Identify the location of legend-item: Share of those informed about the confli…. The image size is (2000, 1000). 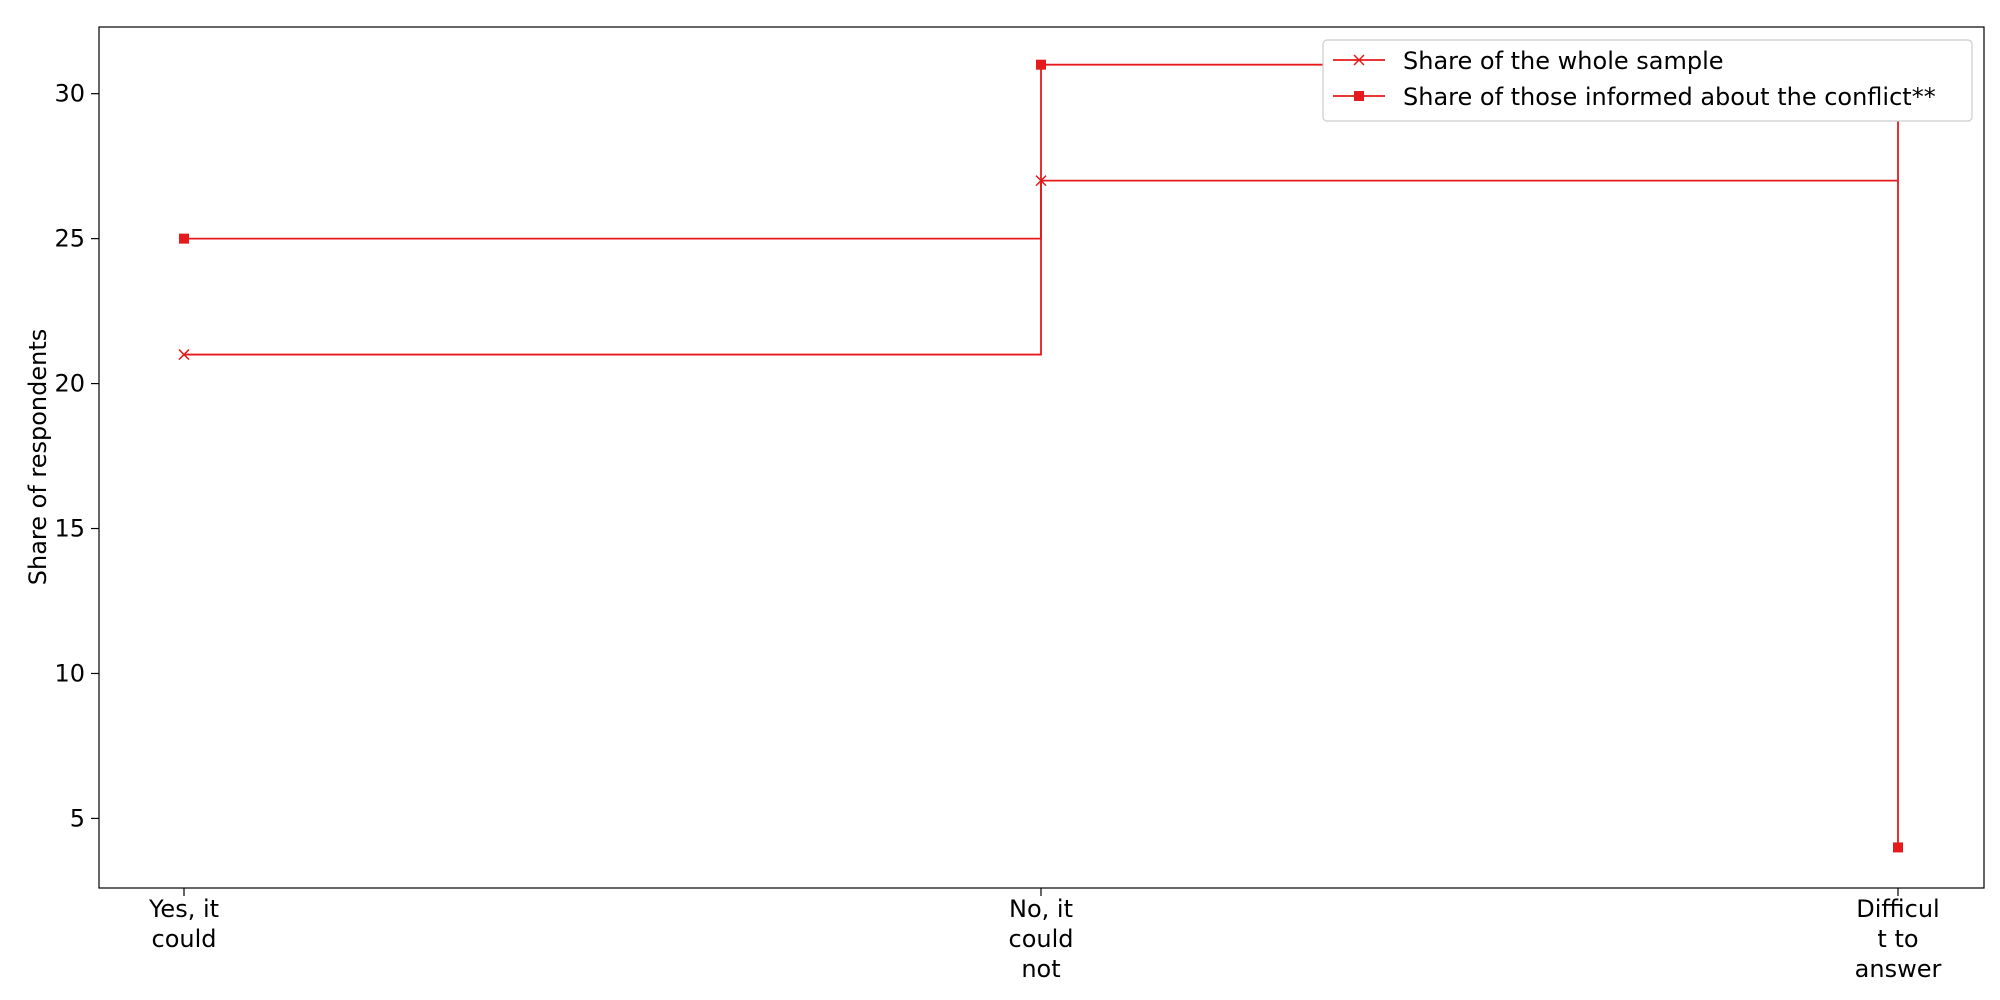
(1634, 97).